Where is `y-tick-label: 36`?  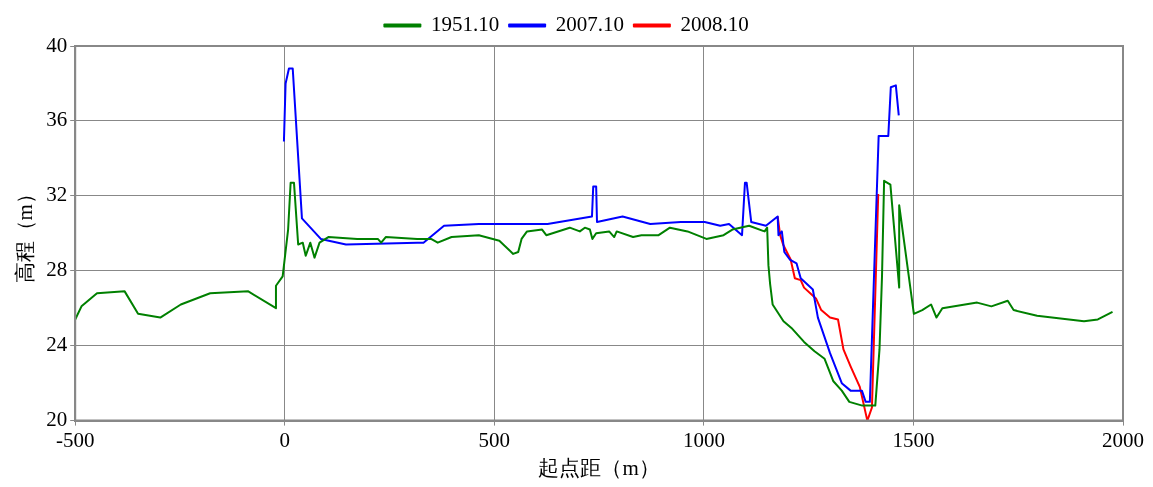 y-tick-label: 36 is located at coordinates (57, 119).